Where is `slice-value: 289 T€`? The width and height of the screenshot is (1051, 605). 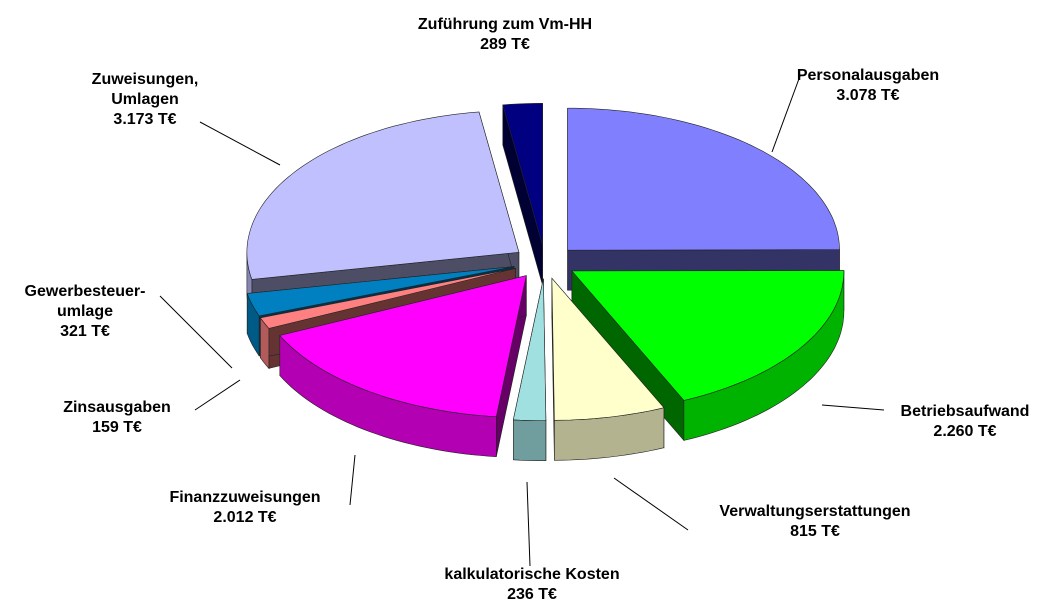 slice-value: 289 T€ is located at coordinates (505, 44).